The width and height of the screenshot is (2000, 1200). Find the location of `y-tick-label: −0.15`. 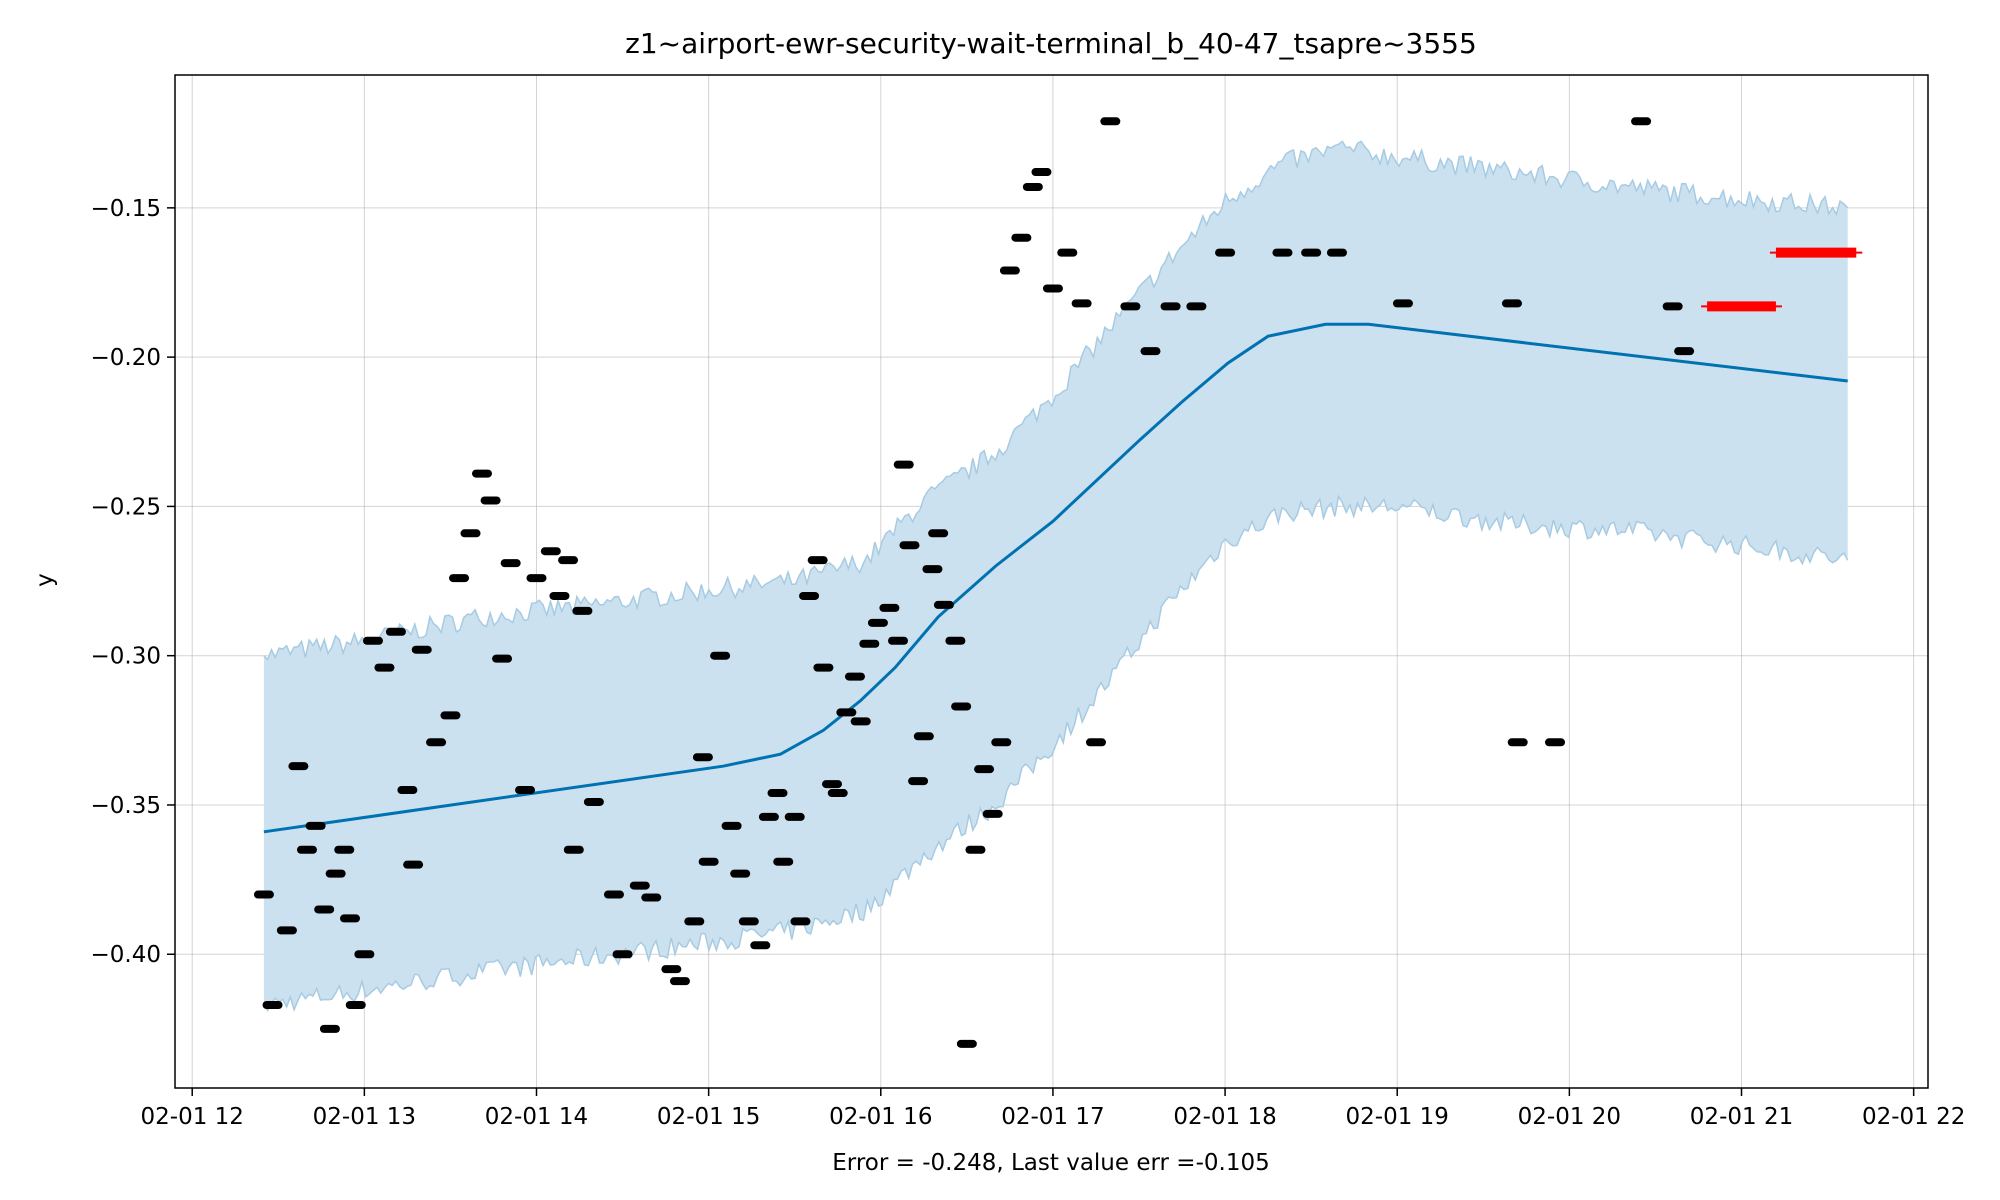

y-tick-label: −0.15 is located at coordinates (126, 209).